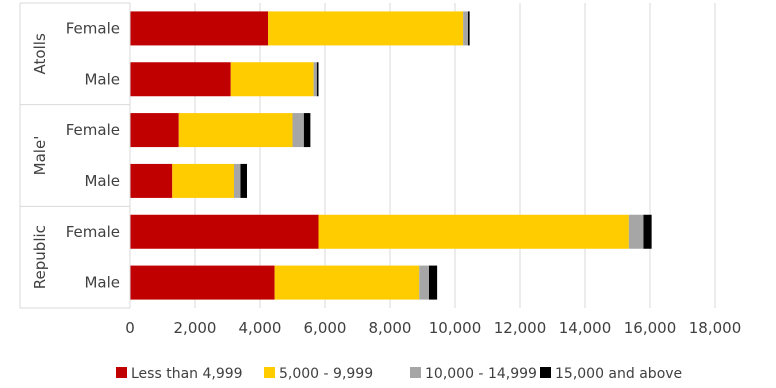 This screenshot has height=388, width=776. What do you see at coordinates (390, 328) in the screenshot?
I see `x-tick-label: 8,000` at bounding box center [390, 328].